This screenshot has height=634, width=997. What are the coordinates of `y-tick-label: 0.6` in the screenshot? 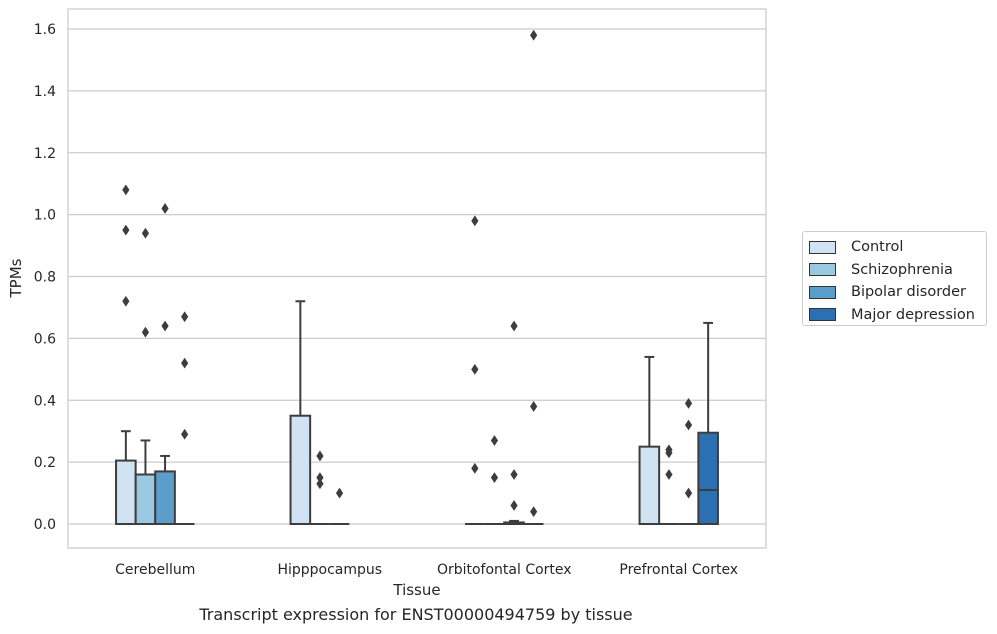 It's located at (45, 339).